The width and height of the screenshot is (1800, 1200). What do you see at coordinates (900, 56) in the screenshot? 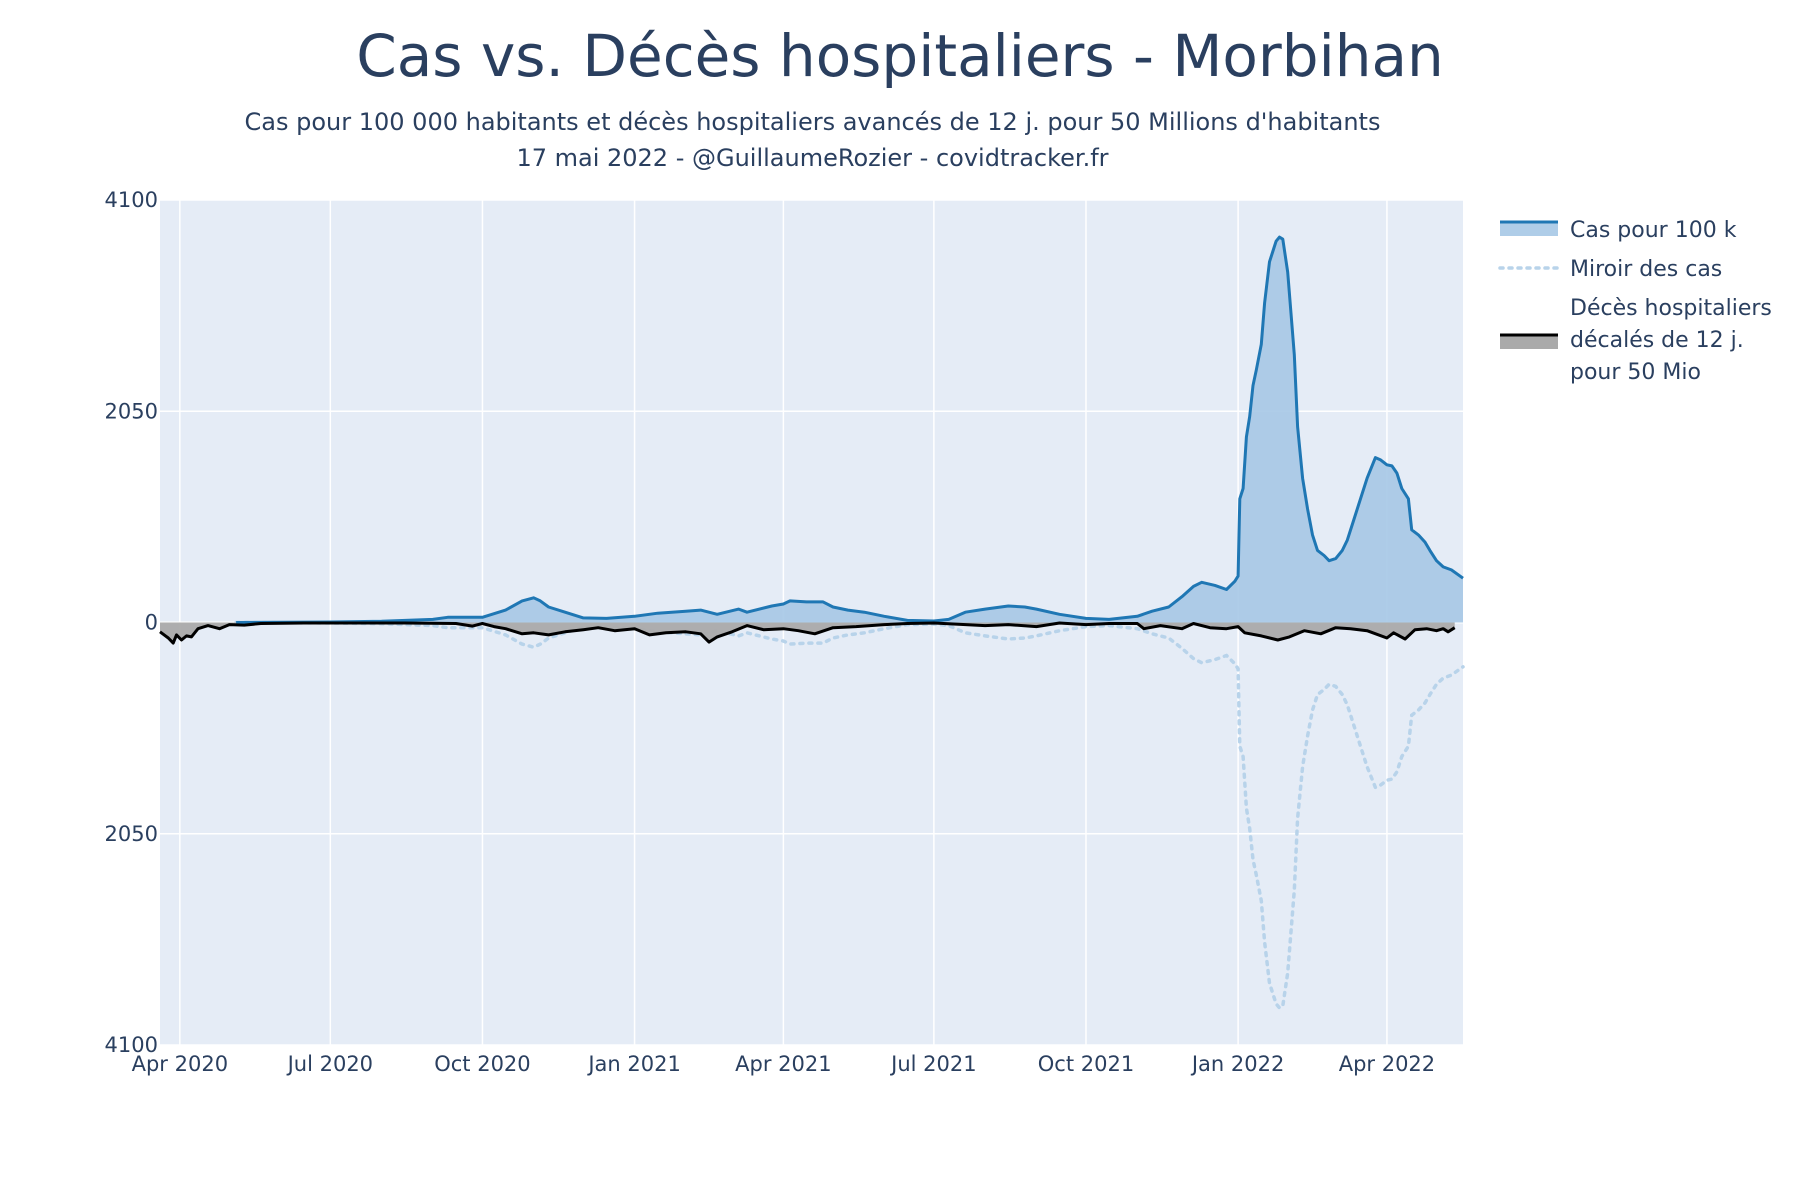
I see `chart-title: Cas vs. Décès hospitaliers - Morbihan` at bounding box center [900, 56].